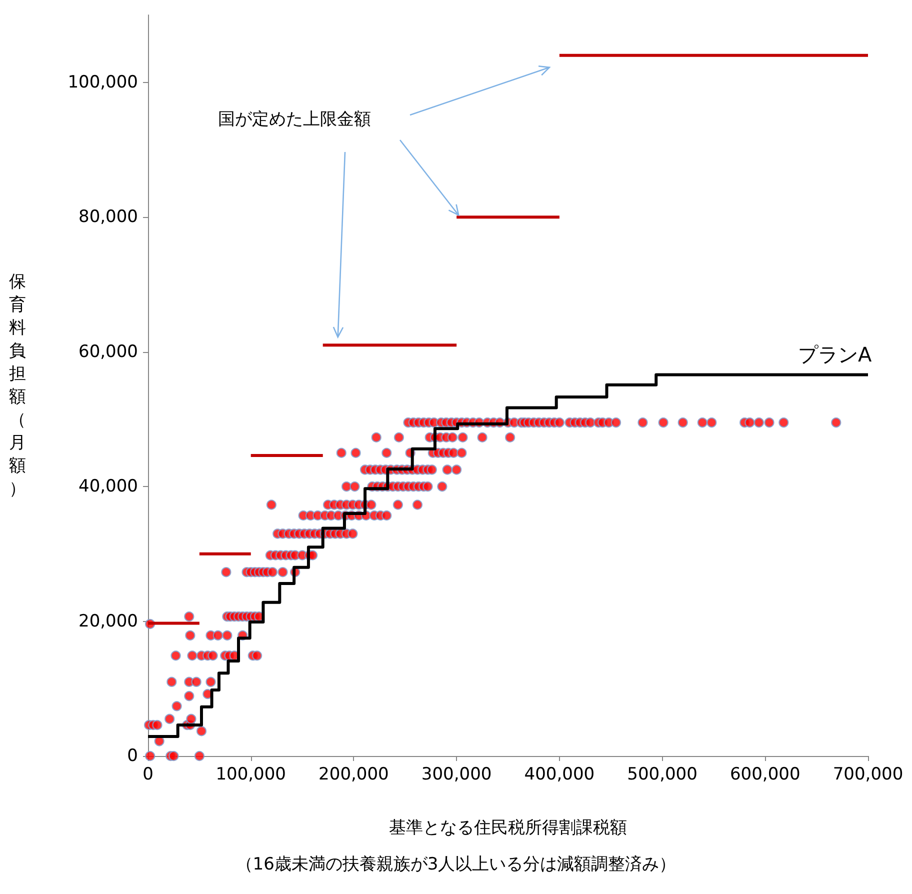 Image resolution: width=912 pixels, height=894 pixels. What do you see at coordinates (456, 774) in the screenshot?
I see `x-tick-label: 300,000` at bounding box center [456, 774].